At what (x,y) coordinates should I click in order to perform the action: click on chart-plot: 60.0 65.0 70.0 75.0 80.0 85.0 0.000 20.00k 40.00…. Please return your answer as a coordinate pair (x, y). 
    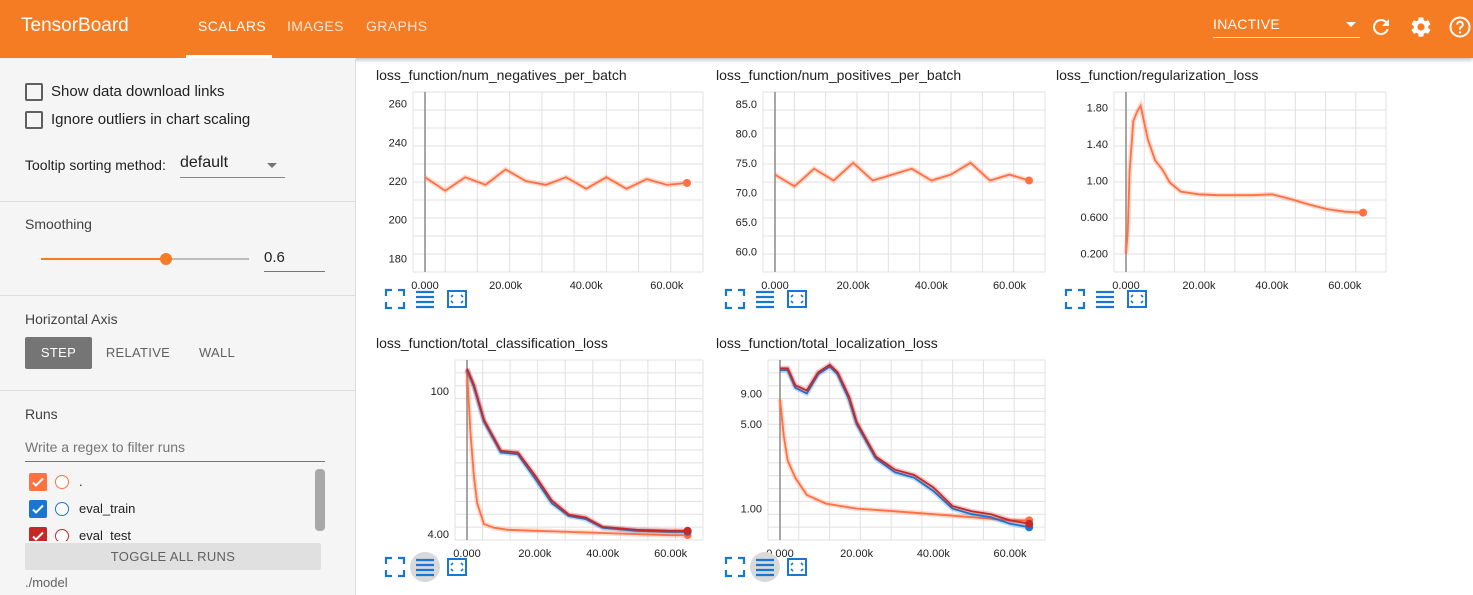
    Looking at the image, I should click on (894, 196).